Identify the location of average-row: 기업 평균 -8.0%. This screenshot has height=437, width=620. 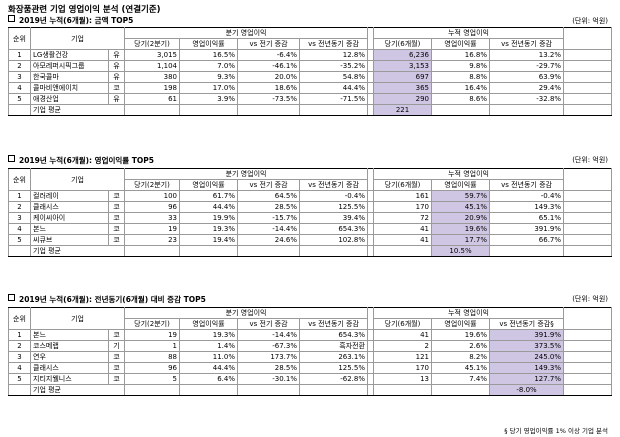
(310, 390).